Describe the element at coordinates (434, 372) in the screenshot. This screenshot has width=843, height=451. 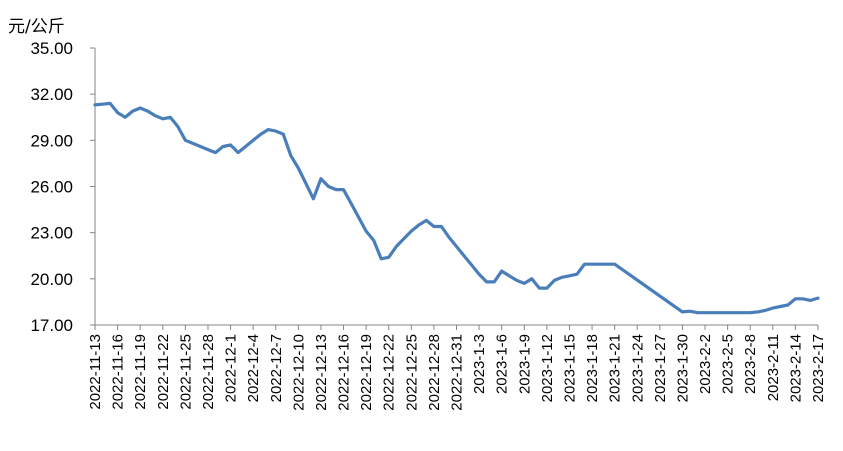
I see `x-tick-label: 2022-12-28` at that location.